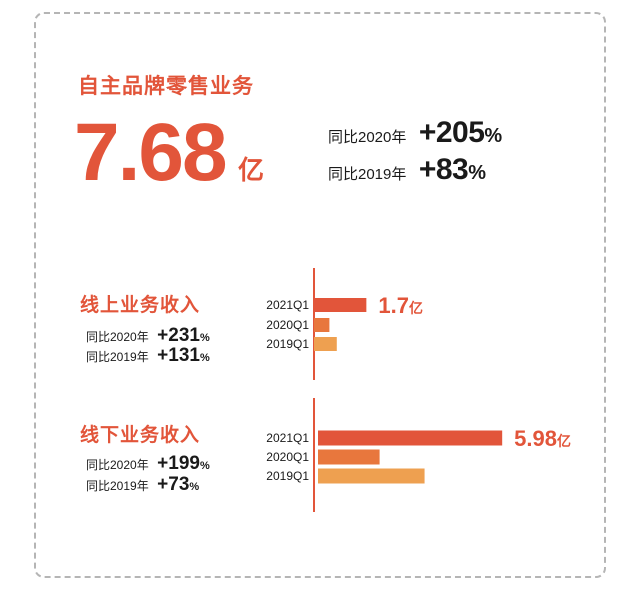 This screenshot has width=641, height=593. I want to click on online-yoy-2020: 同比2020年 +231%, so click(148, 336).